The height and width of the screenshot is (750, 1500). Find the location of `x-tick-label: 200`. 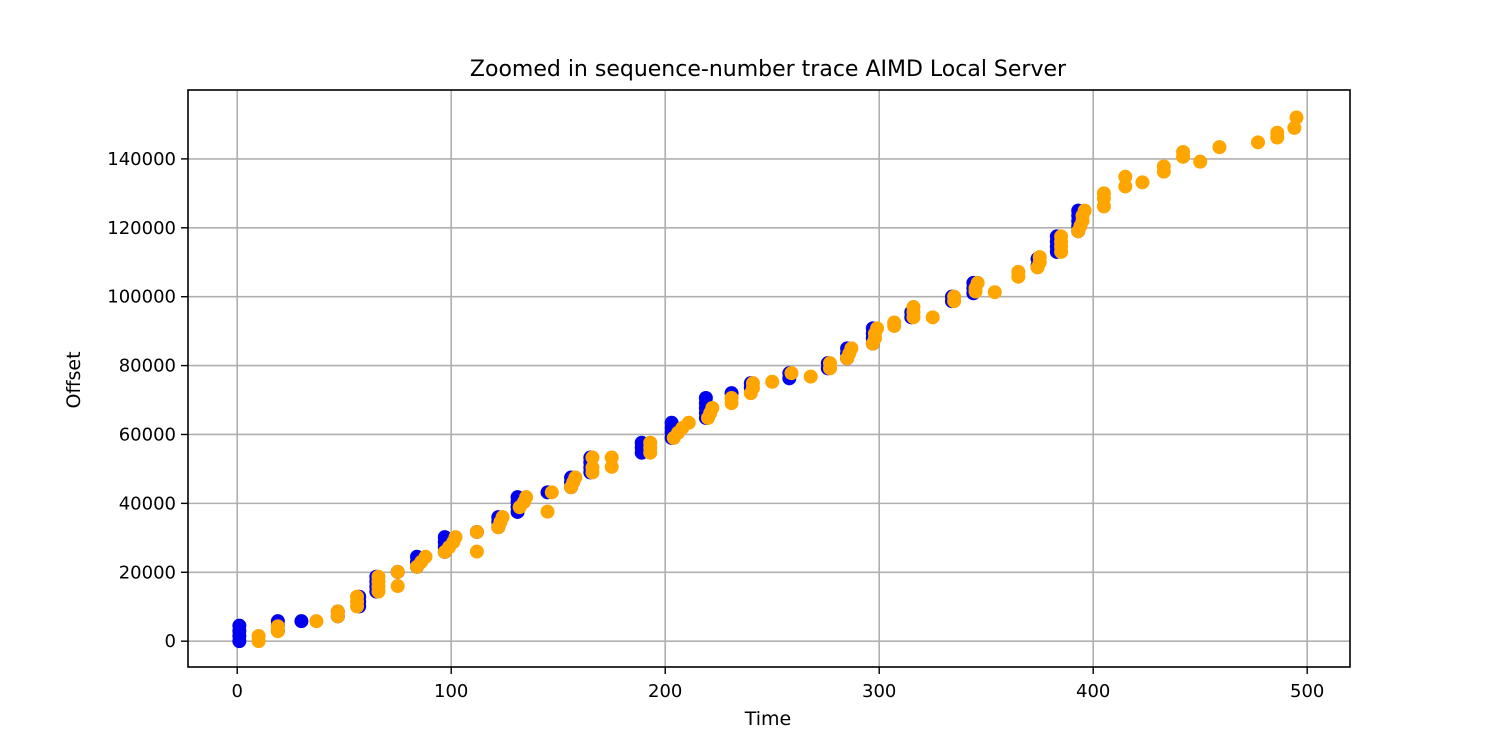

x-tick-label: 200 is located at coordinates (665, 691).